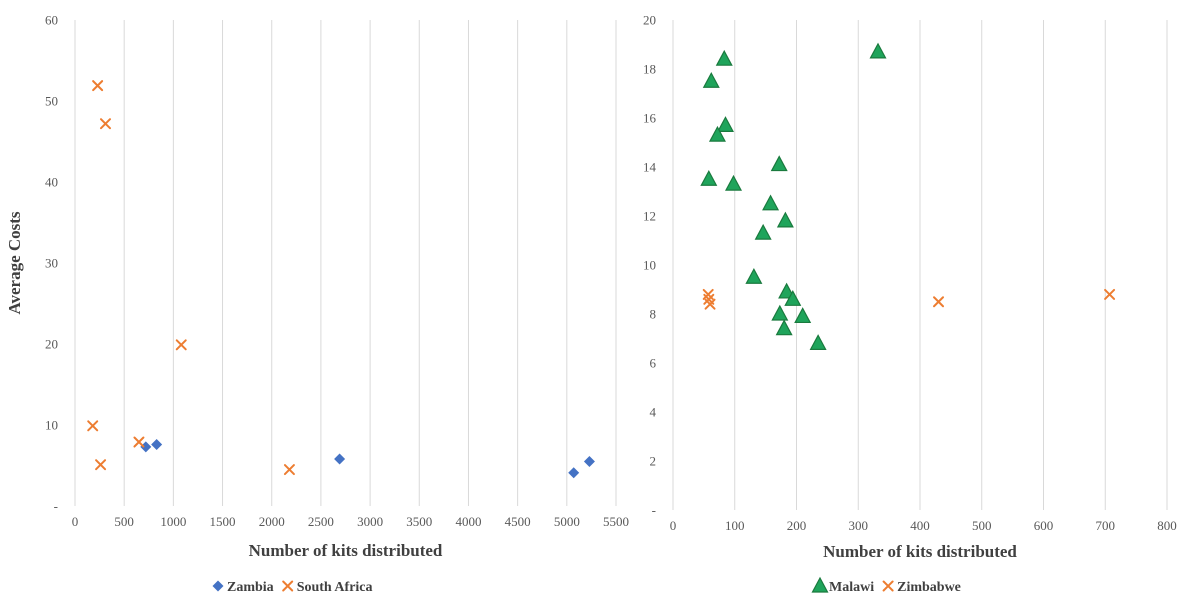  Describe the element at coordinates (793, 196) in the screenshot. I see `series-malawi` at that location.